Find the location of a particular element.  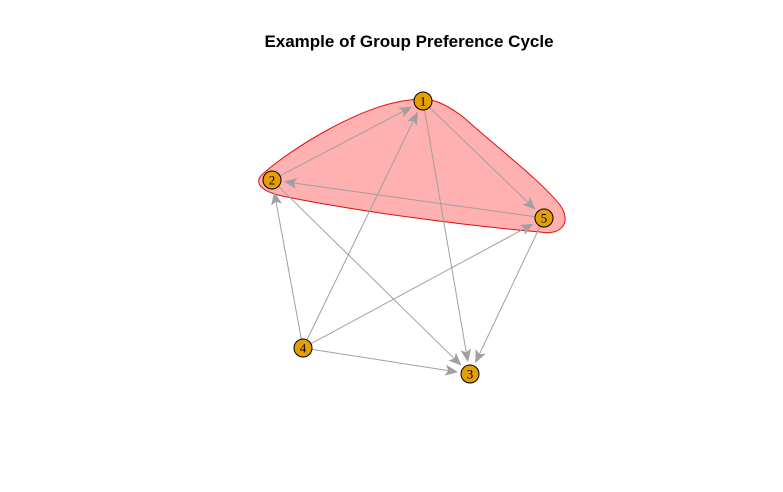

node-label: 3 is located at coordinates (470, 374).